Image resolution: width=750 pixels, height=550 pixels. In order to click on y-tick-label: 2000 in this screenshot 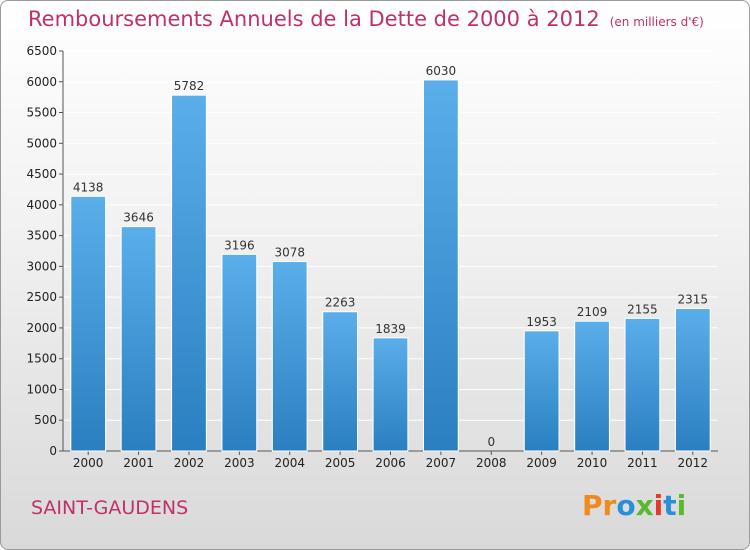, I will do `click(41, 328)`.